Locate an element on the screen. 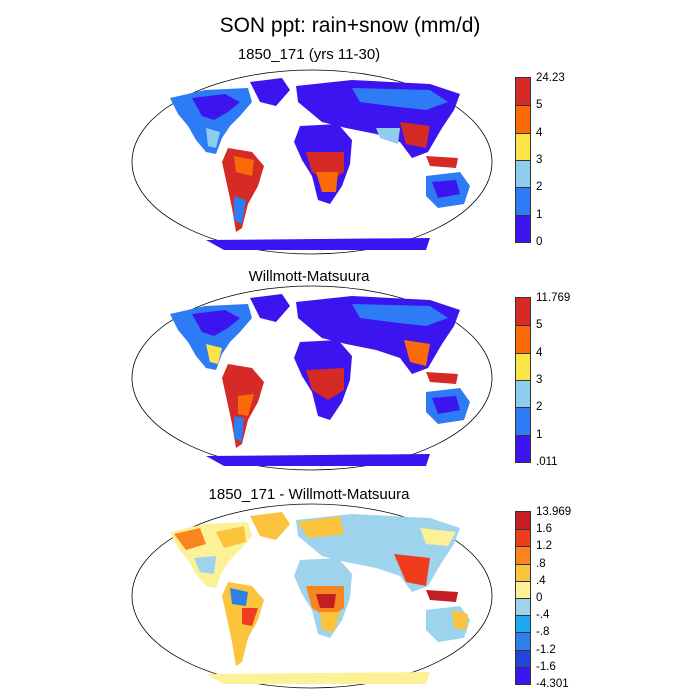  colorbar-label: .8 is located at coordinates (541, 563).